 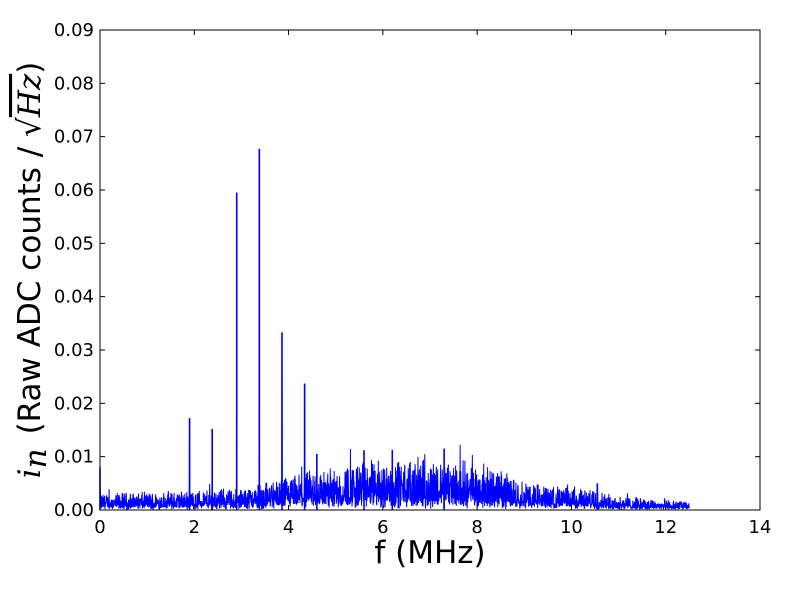 I want to click on y-tick-label: 0.09, so click(x=74, y=30).